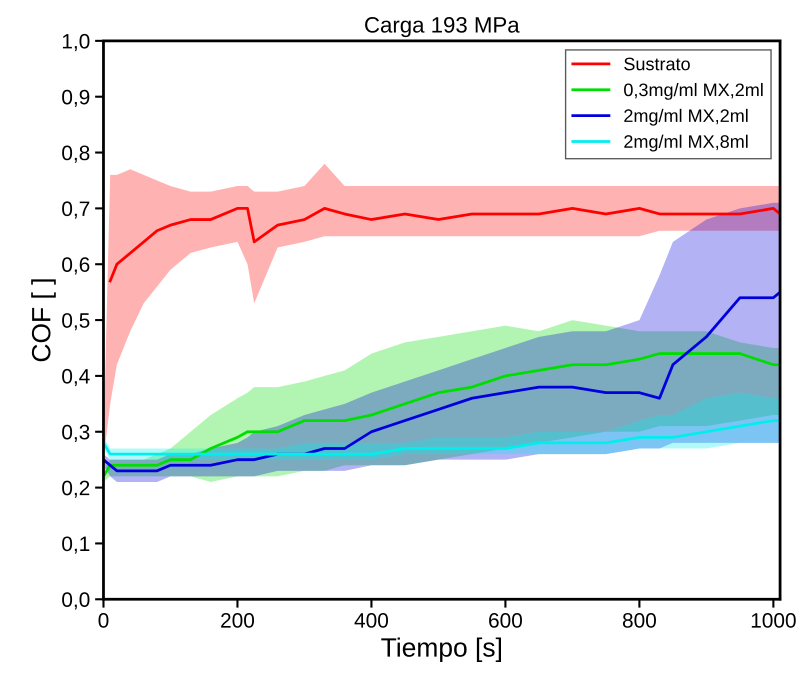 The image size is (796, 681). I want to click on y-tick-label: 0,2, so click(76, 489).